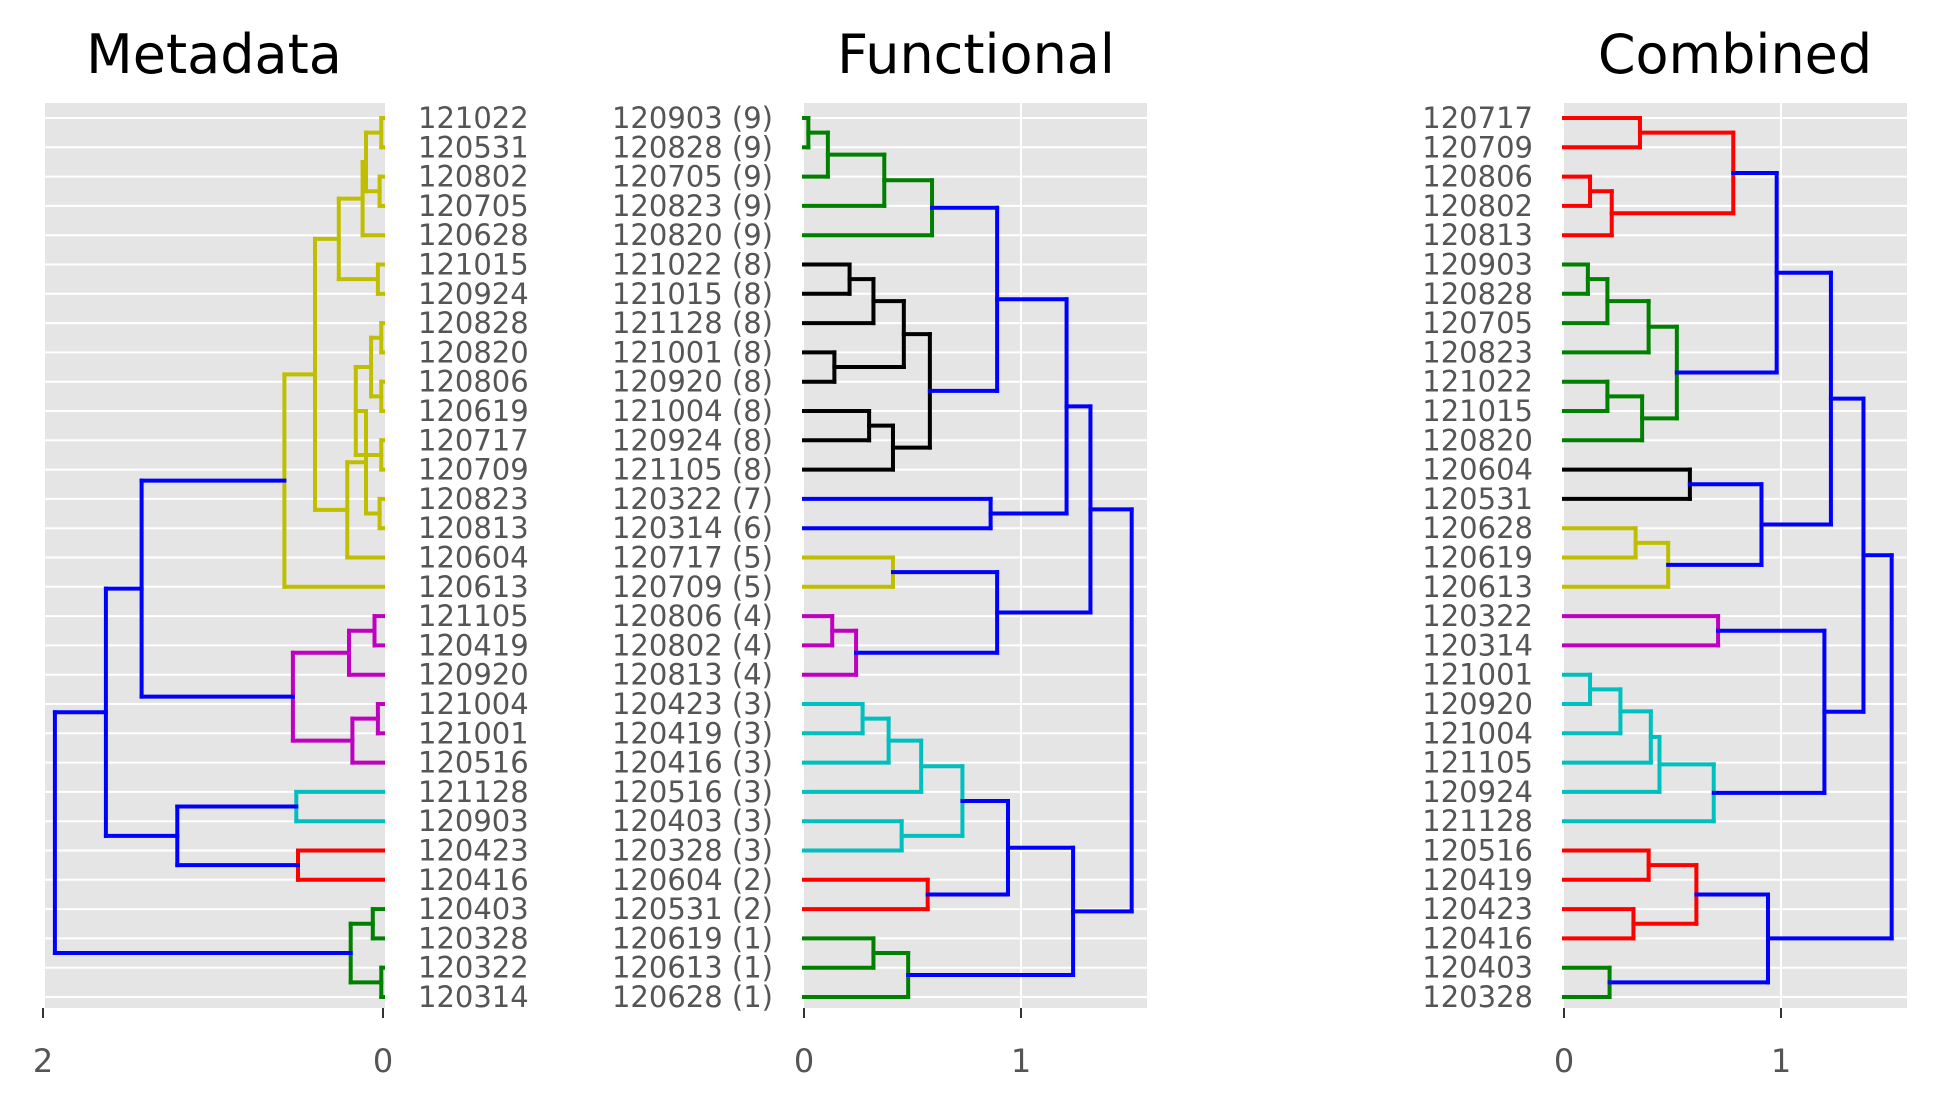 The width and height of the screenshot is (1934, 1106). I want to click on plot-background, so click(215, 555).